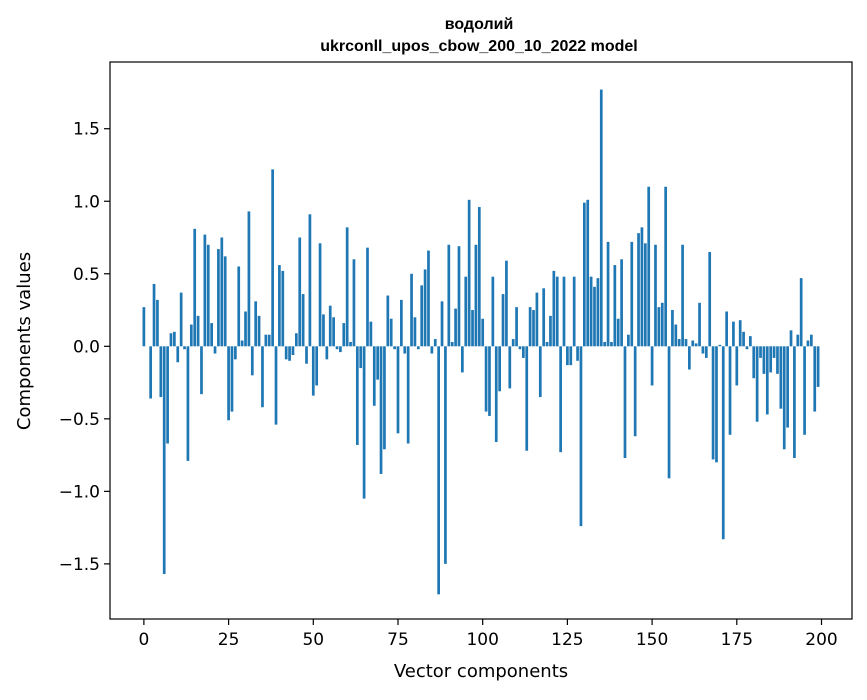 This screenshot has height=700, width=867. I want to click on x-tick-label: 100, so click(482, 640).